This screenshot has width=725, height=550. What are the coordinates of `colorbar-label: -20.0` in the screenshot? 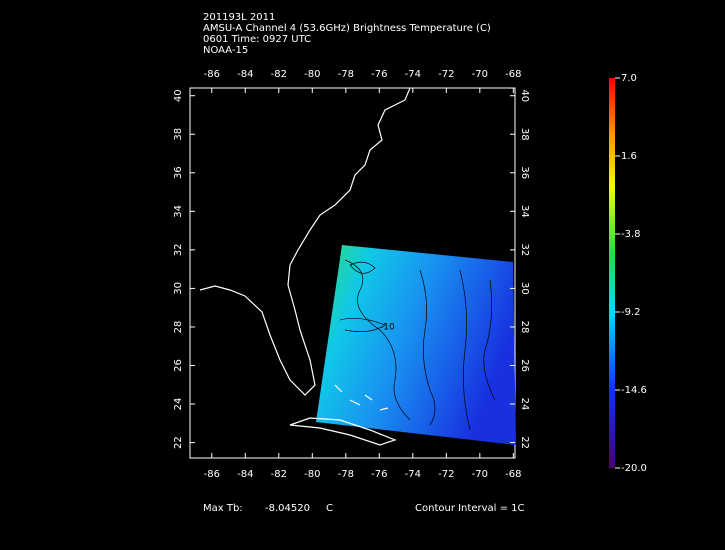 It's located at (634, 468).